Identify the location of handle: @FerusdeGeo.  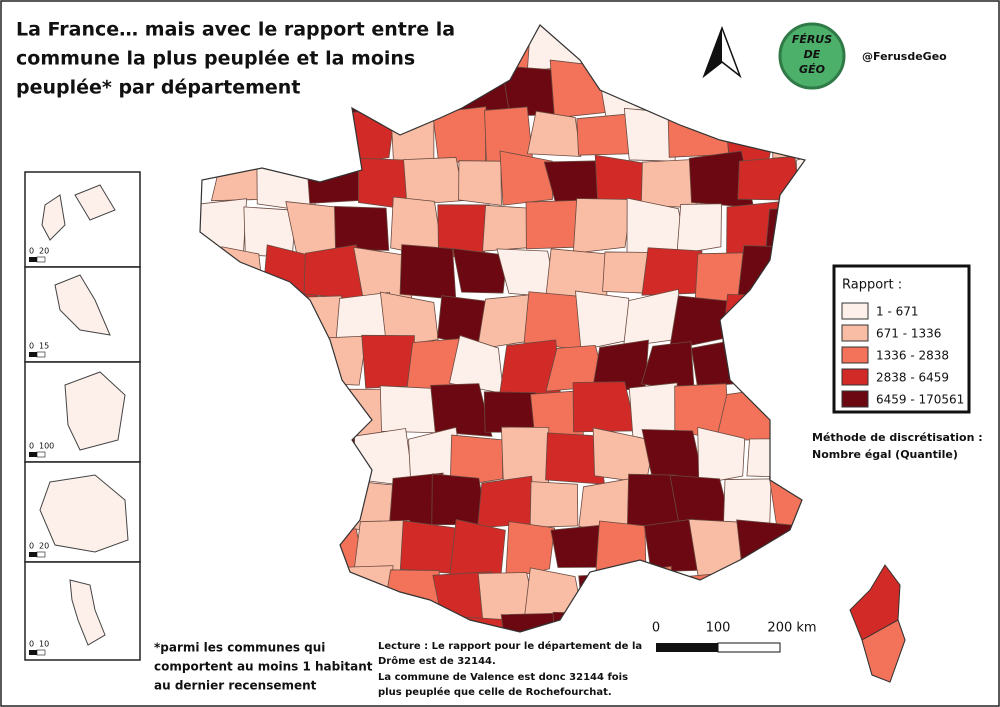
(904, 56).